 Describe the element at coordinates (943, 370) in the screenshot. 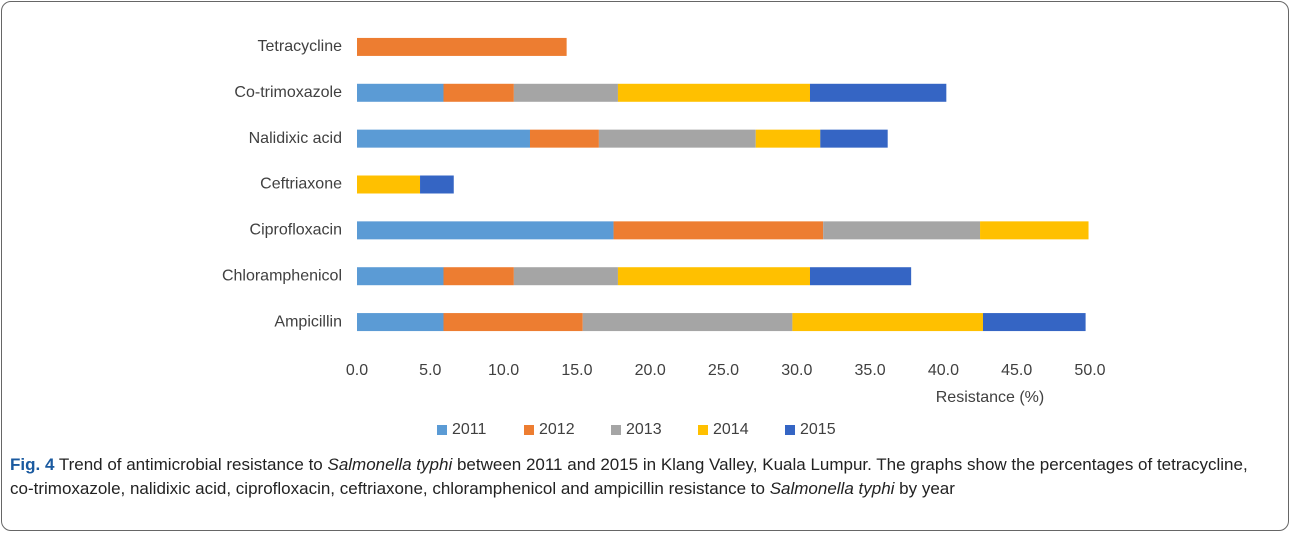

I see `x-tick-label: 40.0` at that location.